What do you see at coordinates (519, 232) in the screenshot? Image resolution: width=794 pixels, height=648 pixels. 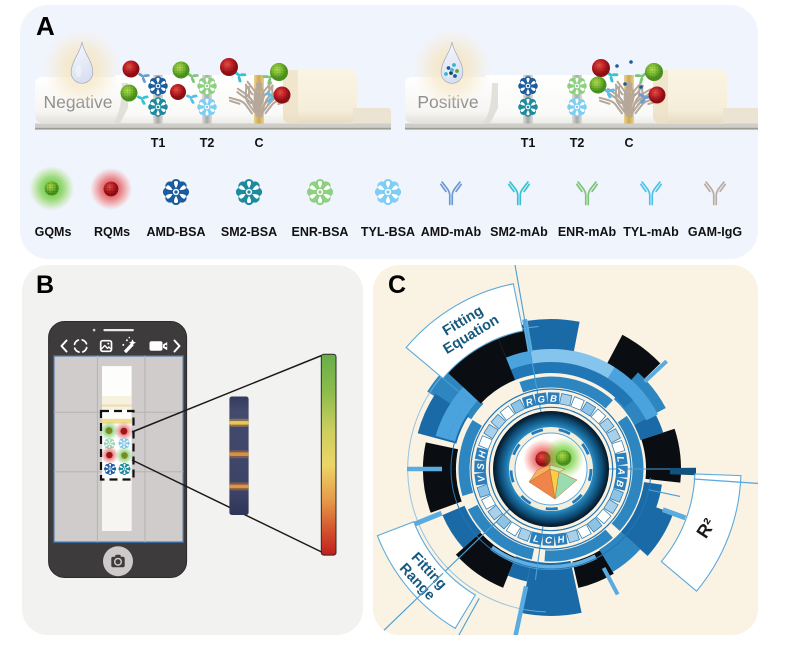 I see `svg-text: SM2-mAb` at bounding box center [519, 232].